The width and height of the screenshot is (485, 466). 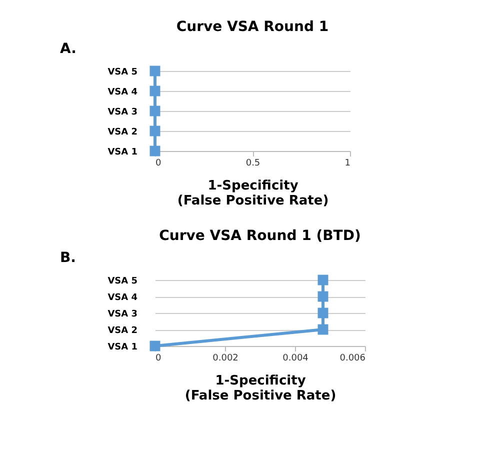 I want to click on chart-title: Curve VSA Round 1, so click(x=252, y=27).